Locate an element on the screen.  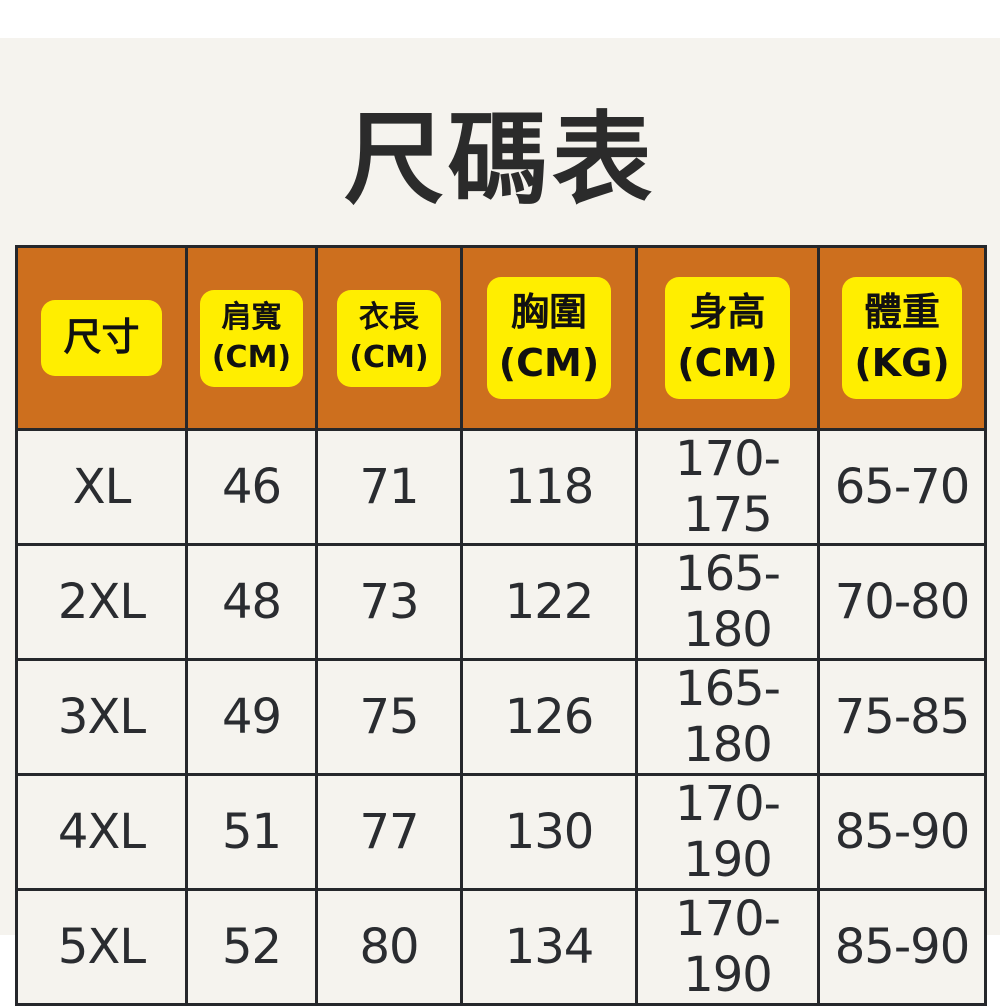
cell-shoulder: 51 is located at coordinates (251, 832).